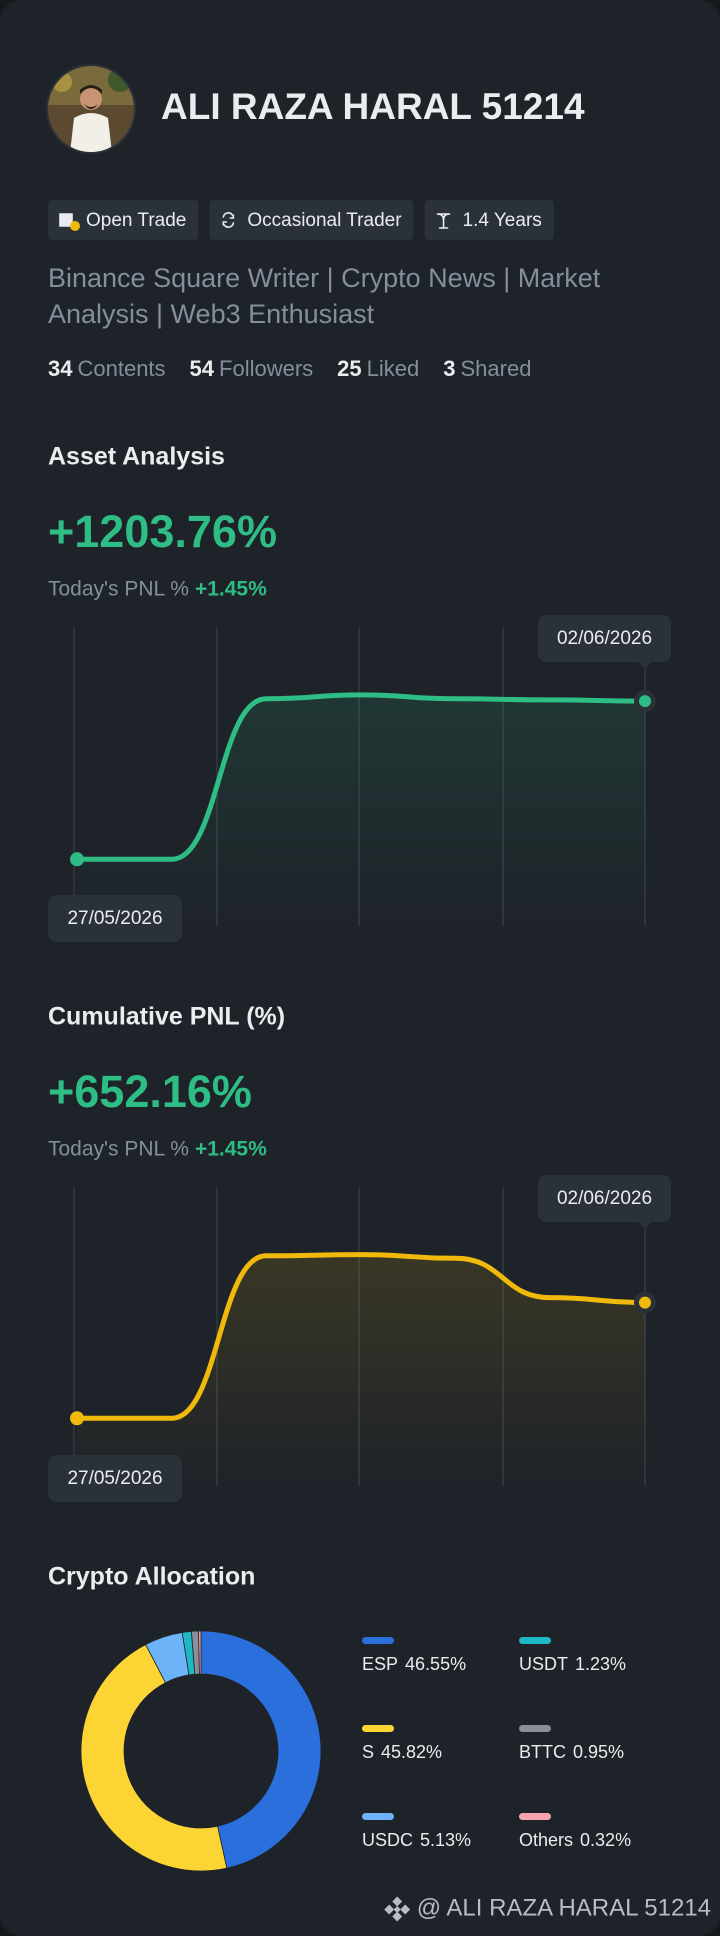 This screenshot has height=1936, width=720. I want to click on legend-value: 0.32%, so click(605, 1840).